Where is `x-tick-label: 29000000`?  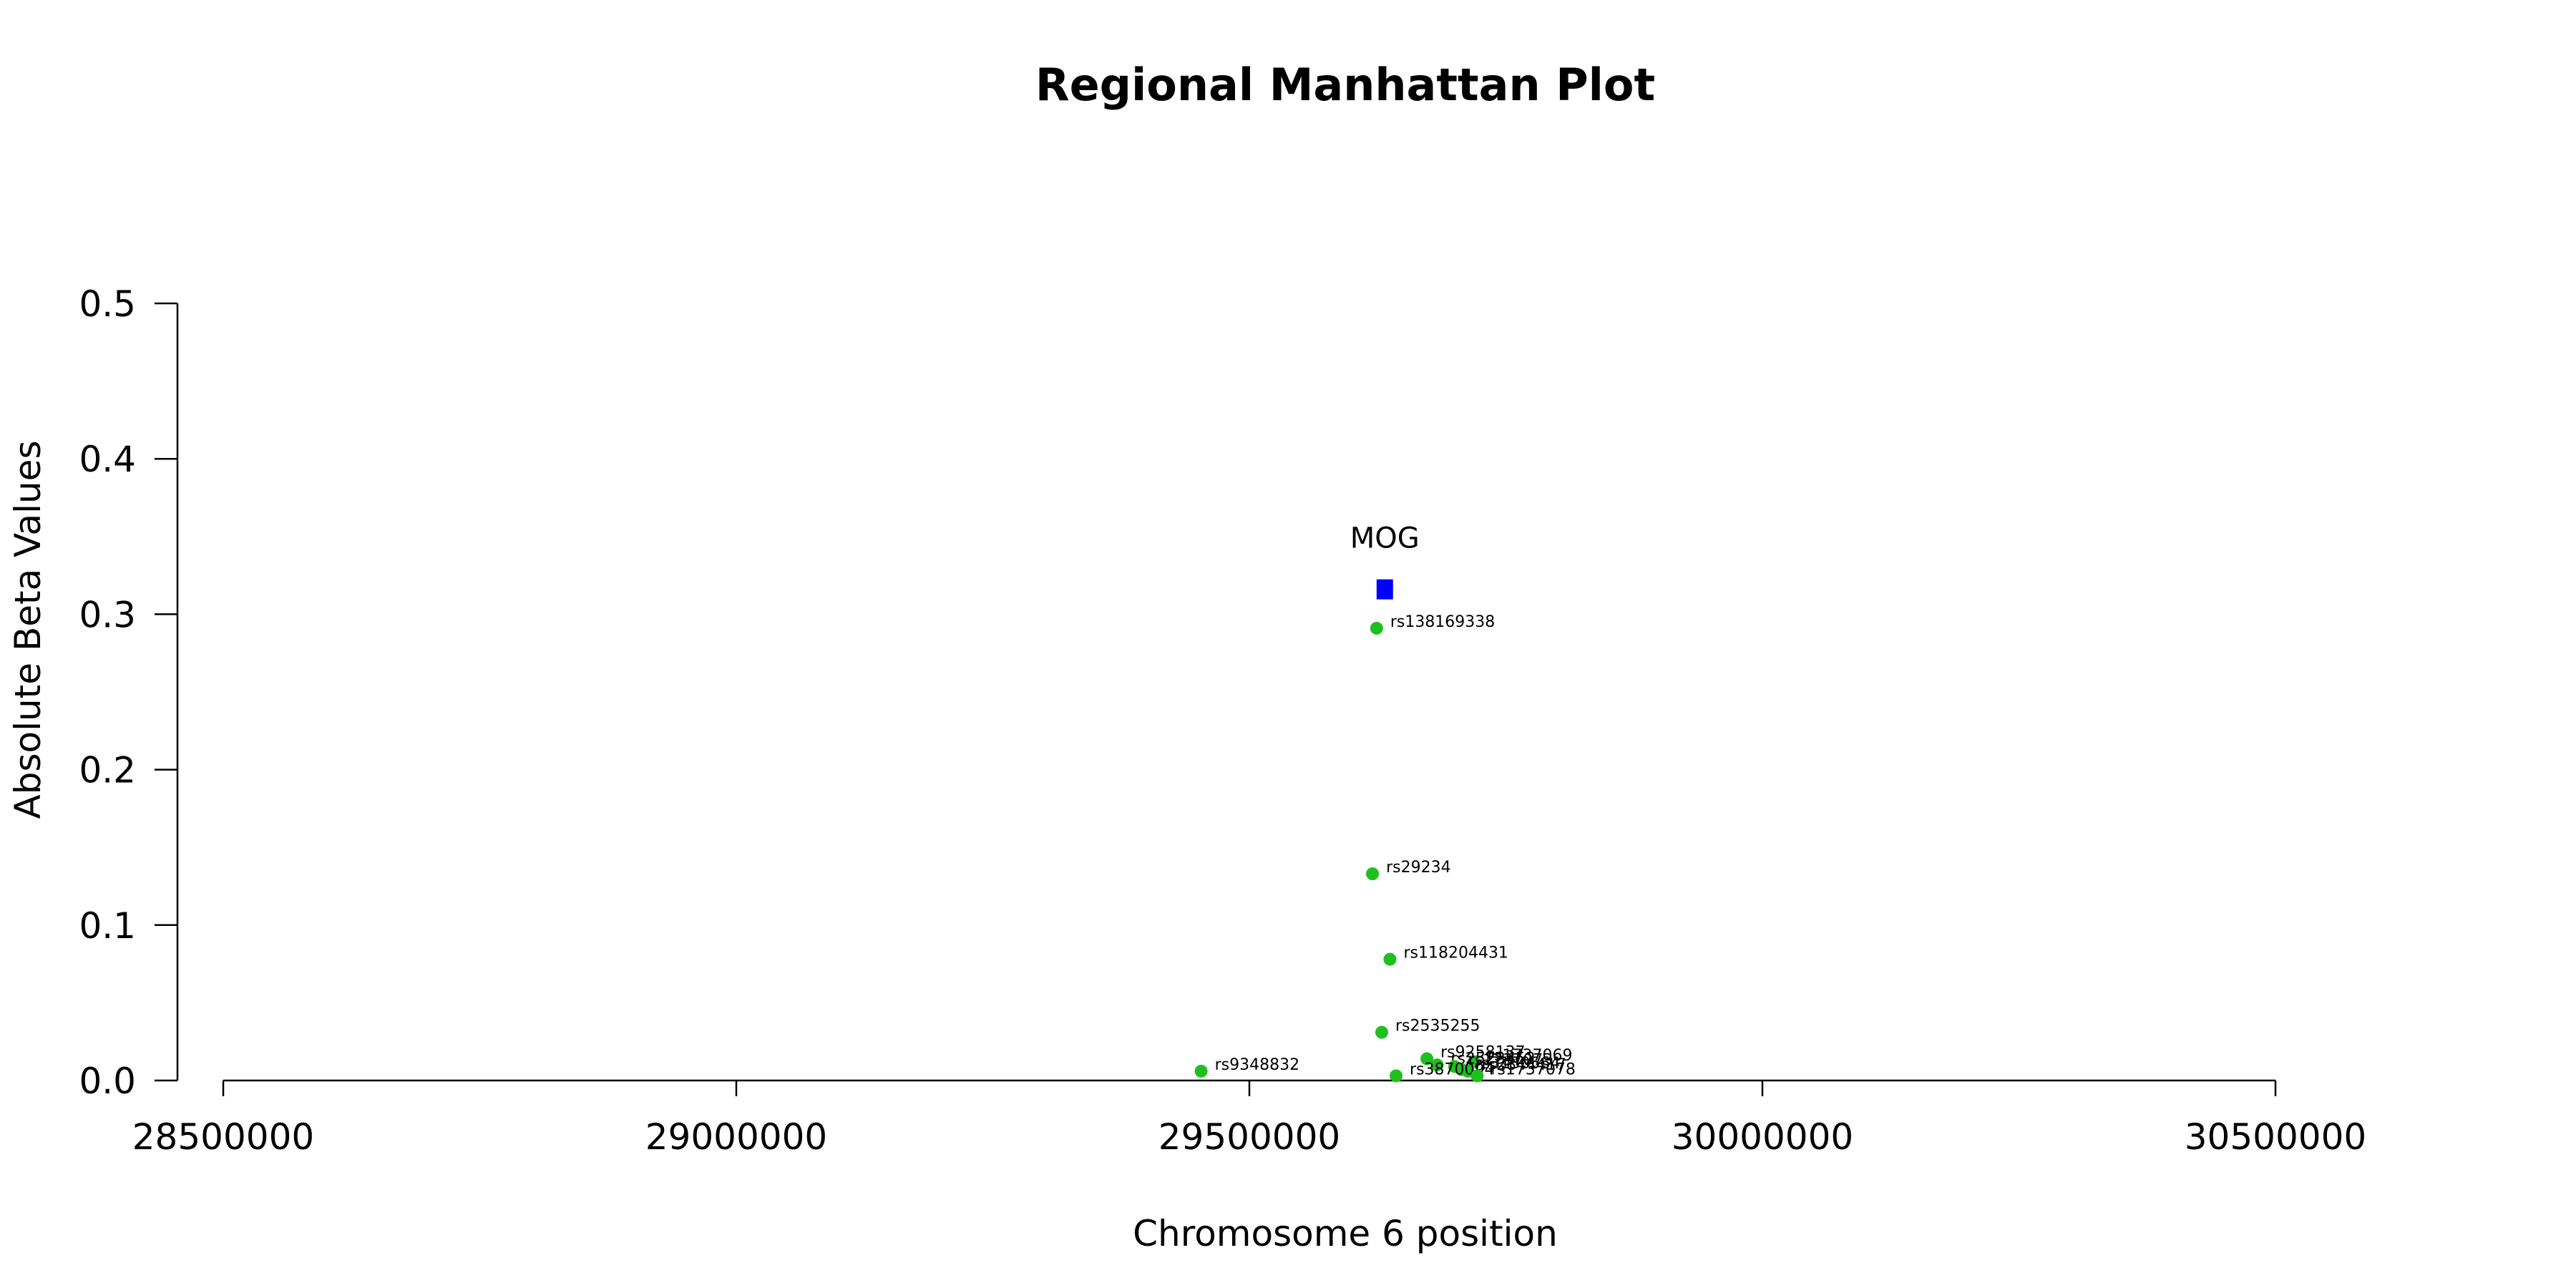
x-tick-label: 29000000 is located at coordinates (736, 1137).